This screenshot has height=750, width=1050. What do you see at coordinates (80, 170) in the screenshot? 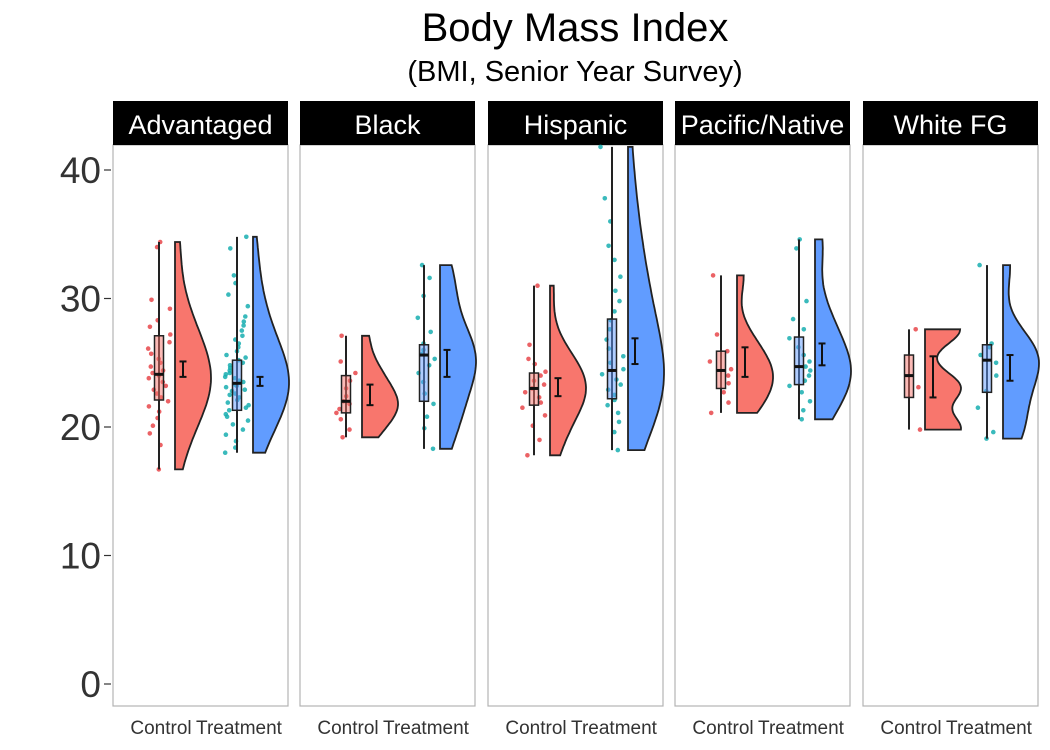
I see `y-tick-label-40: 40` at bounding box center [80, 170].